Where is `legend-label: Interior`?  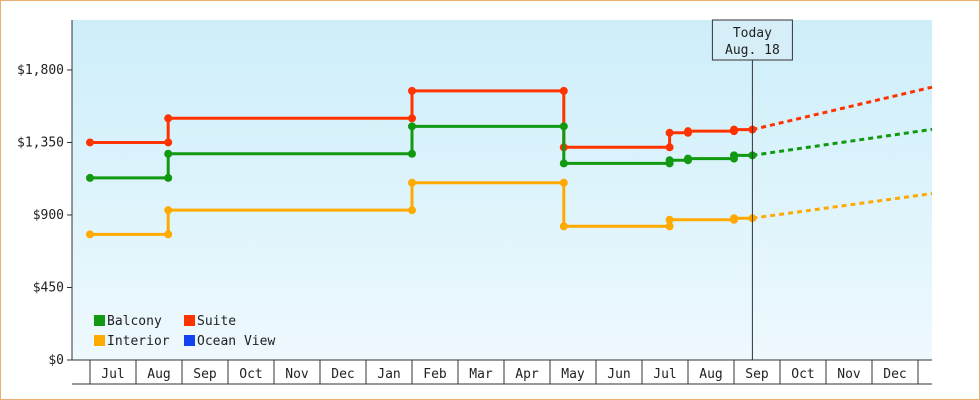
legend-label: Interior is located at coordinates (138, 341).